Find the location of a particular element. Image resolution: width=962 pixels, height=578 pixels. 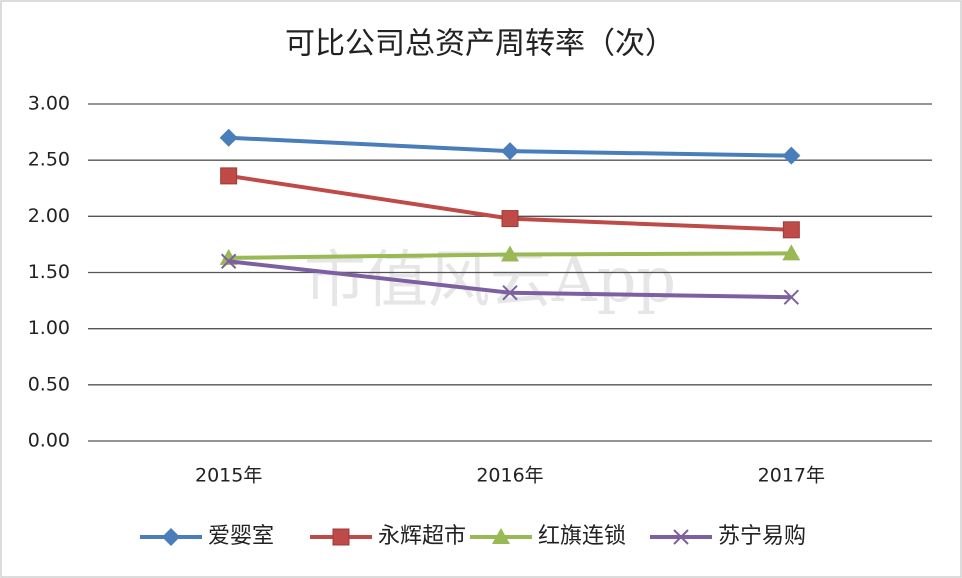

y-tick-label: 1.50 is located at coordinates (49, 272).